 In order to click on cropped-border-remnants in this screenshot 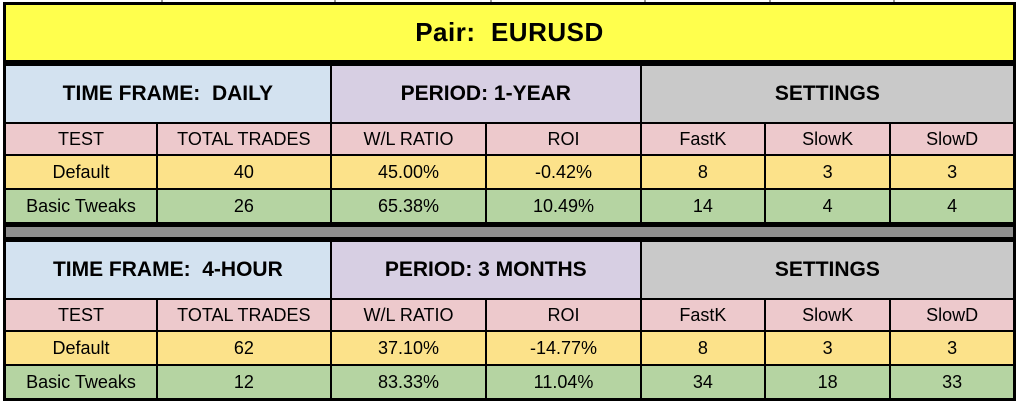, I will do `click(509, 1)`.